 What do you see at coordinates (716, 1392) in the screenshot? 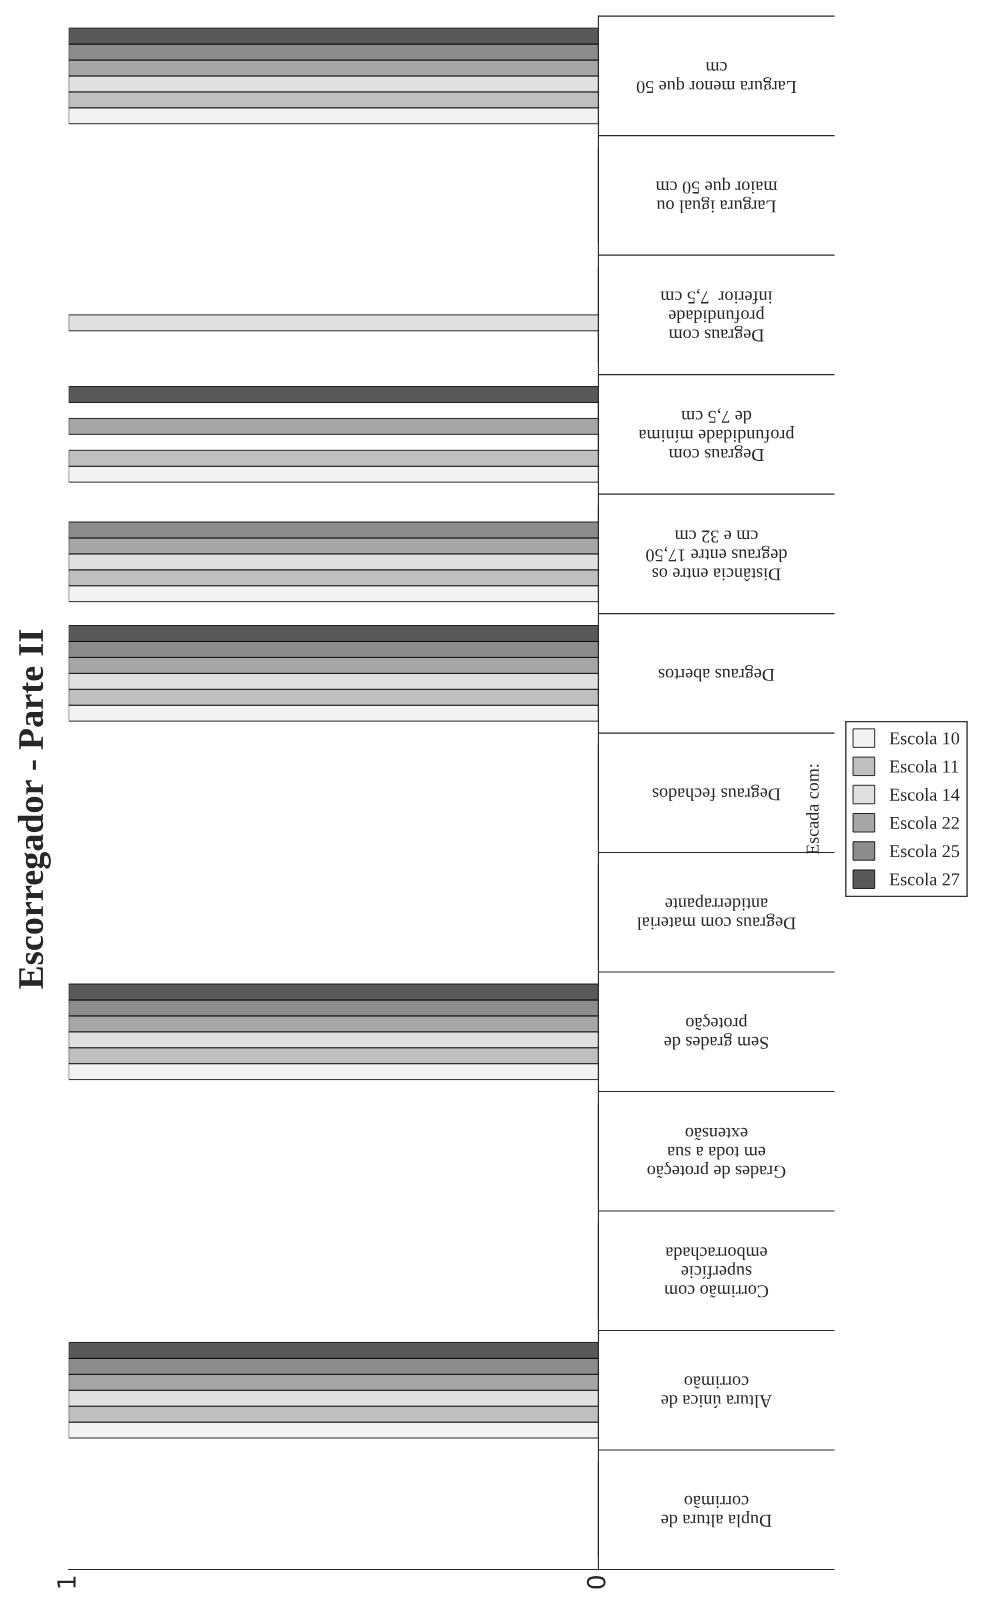
I see `y-tick-label: Altura única de corrimão` at bounding box center [716, 1392].